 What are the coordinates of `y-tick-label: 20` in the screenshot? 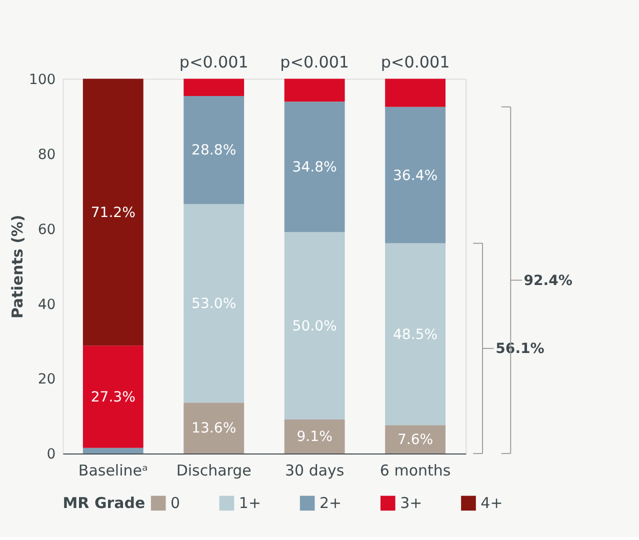 It's located at (47, 380).